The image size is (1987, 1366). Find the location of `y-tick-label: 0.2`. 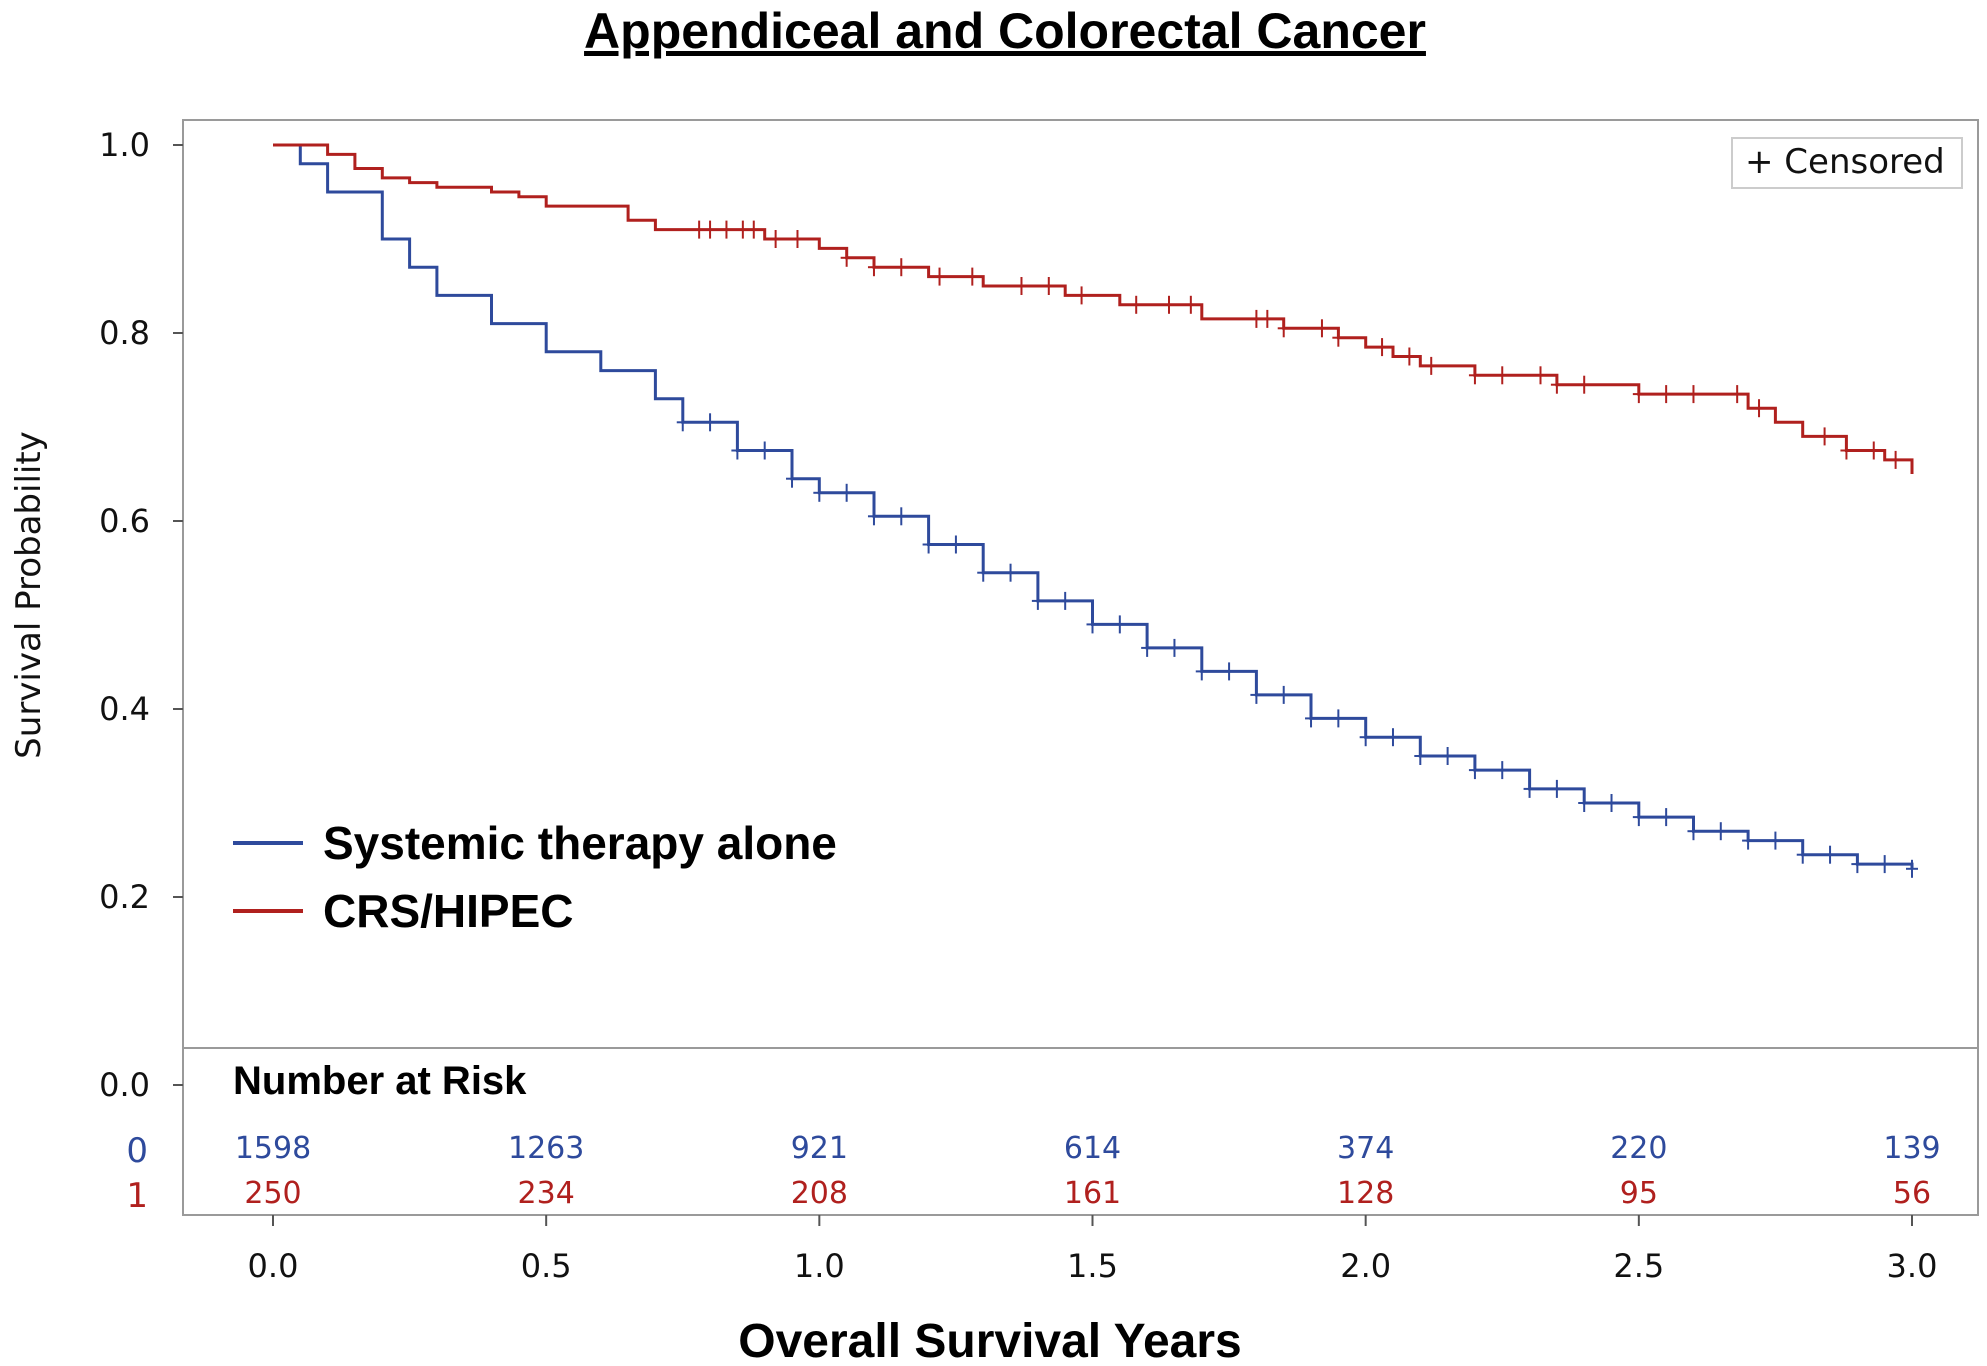

y-tick-label: 0.2 is located at coordinates (124, 897).